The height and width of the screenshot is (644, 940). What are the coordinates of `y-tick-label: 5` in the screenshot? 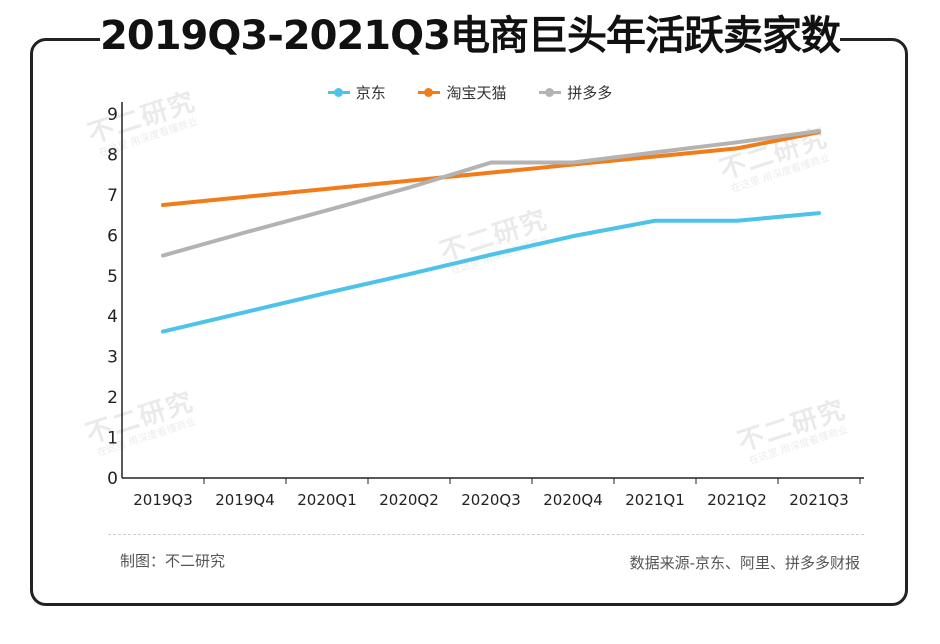 It's located at (112, 277).